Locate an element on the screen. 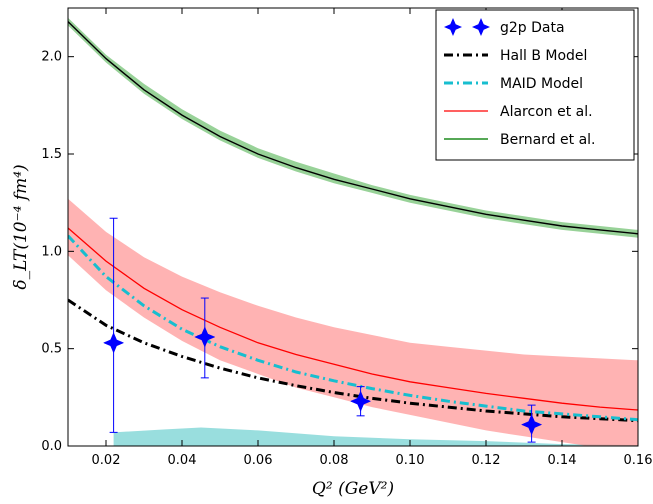 The image size is (653, 504). x-tick-label: 0.08 is located at coordinates (334, 460).